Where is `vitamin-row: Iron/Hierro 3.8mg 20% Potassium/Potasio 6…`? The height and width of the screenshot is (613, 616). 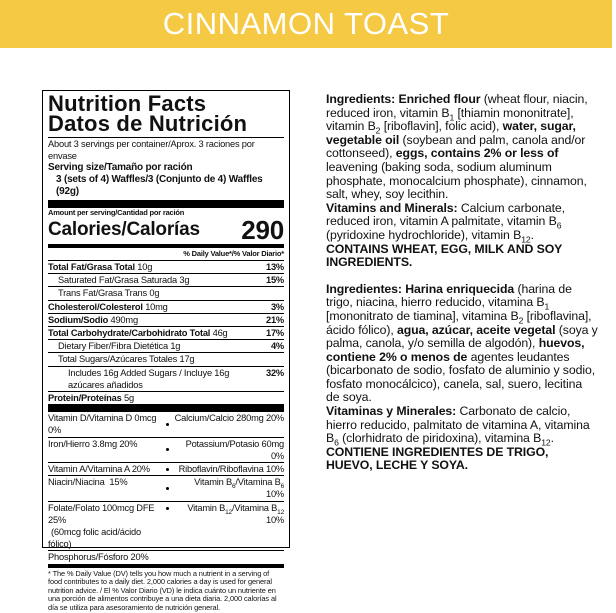 vitamin-row: Iron/Hierro 3.8mg 20% Potassium/Potasio 6… is located at coordinates (166, 449).